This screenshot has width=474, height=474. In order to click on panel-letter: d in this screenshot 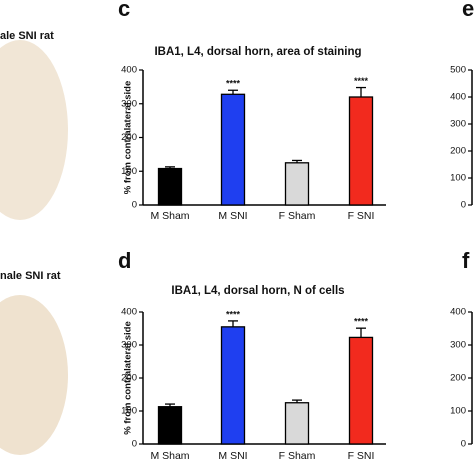, I will do `click(124, 260)`.